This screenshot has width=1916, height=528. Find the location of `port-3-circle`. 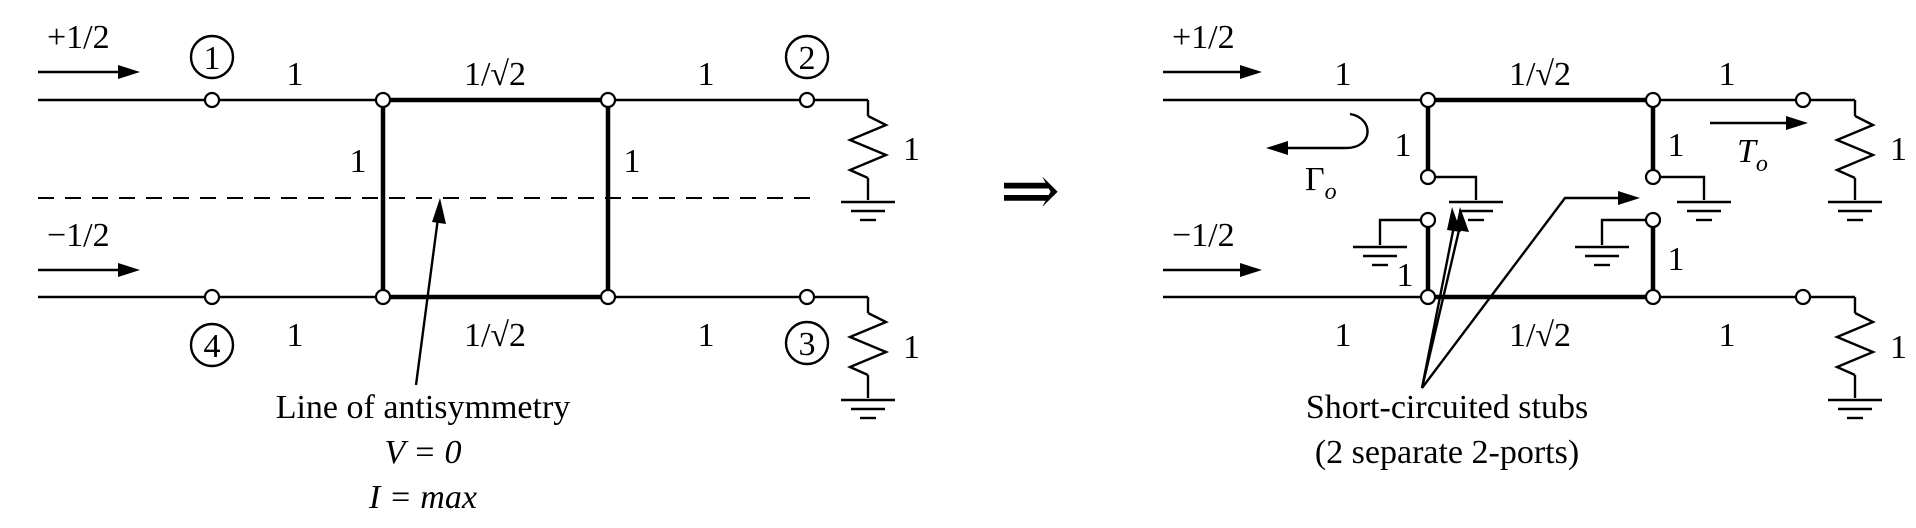

port-3-circle is located at coordinates (807, 343).